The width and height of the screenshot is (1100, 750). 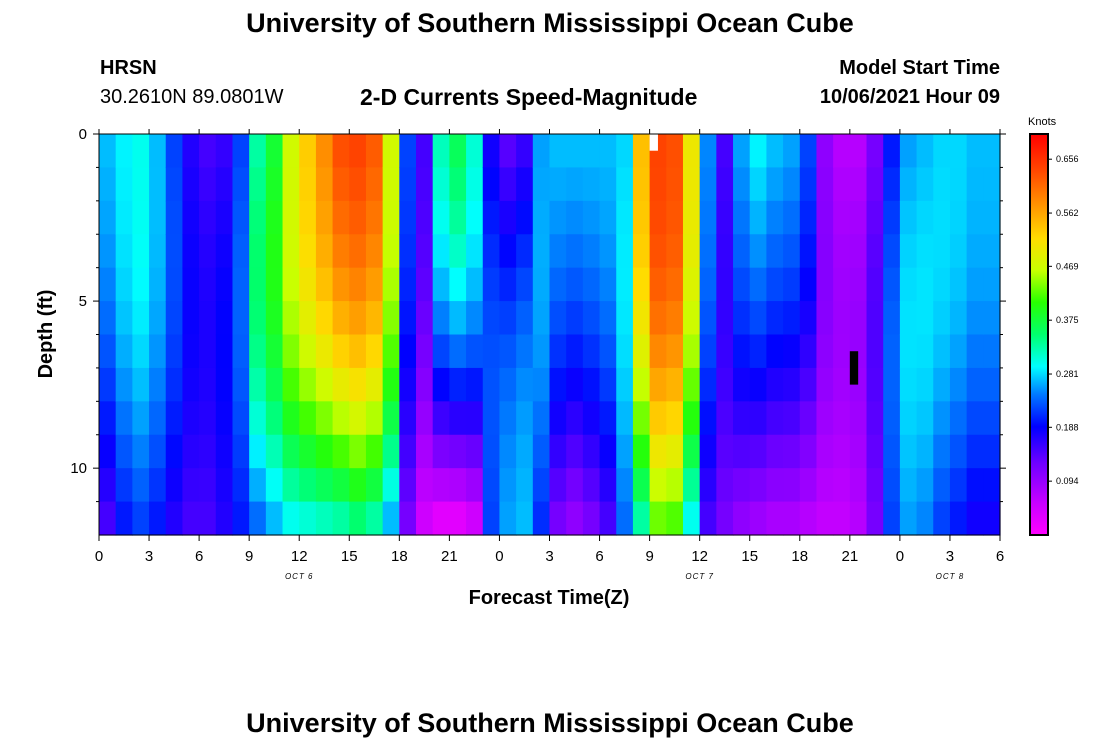 What do you see at coordinates (699, 576) in the screenshot?
I see `date-label: OCT 7` at bounding box center [699, 576].